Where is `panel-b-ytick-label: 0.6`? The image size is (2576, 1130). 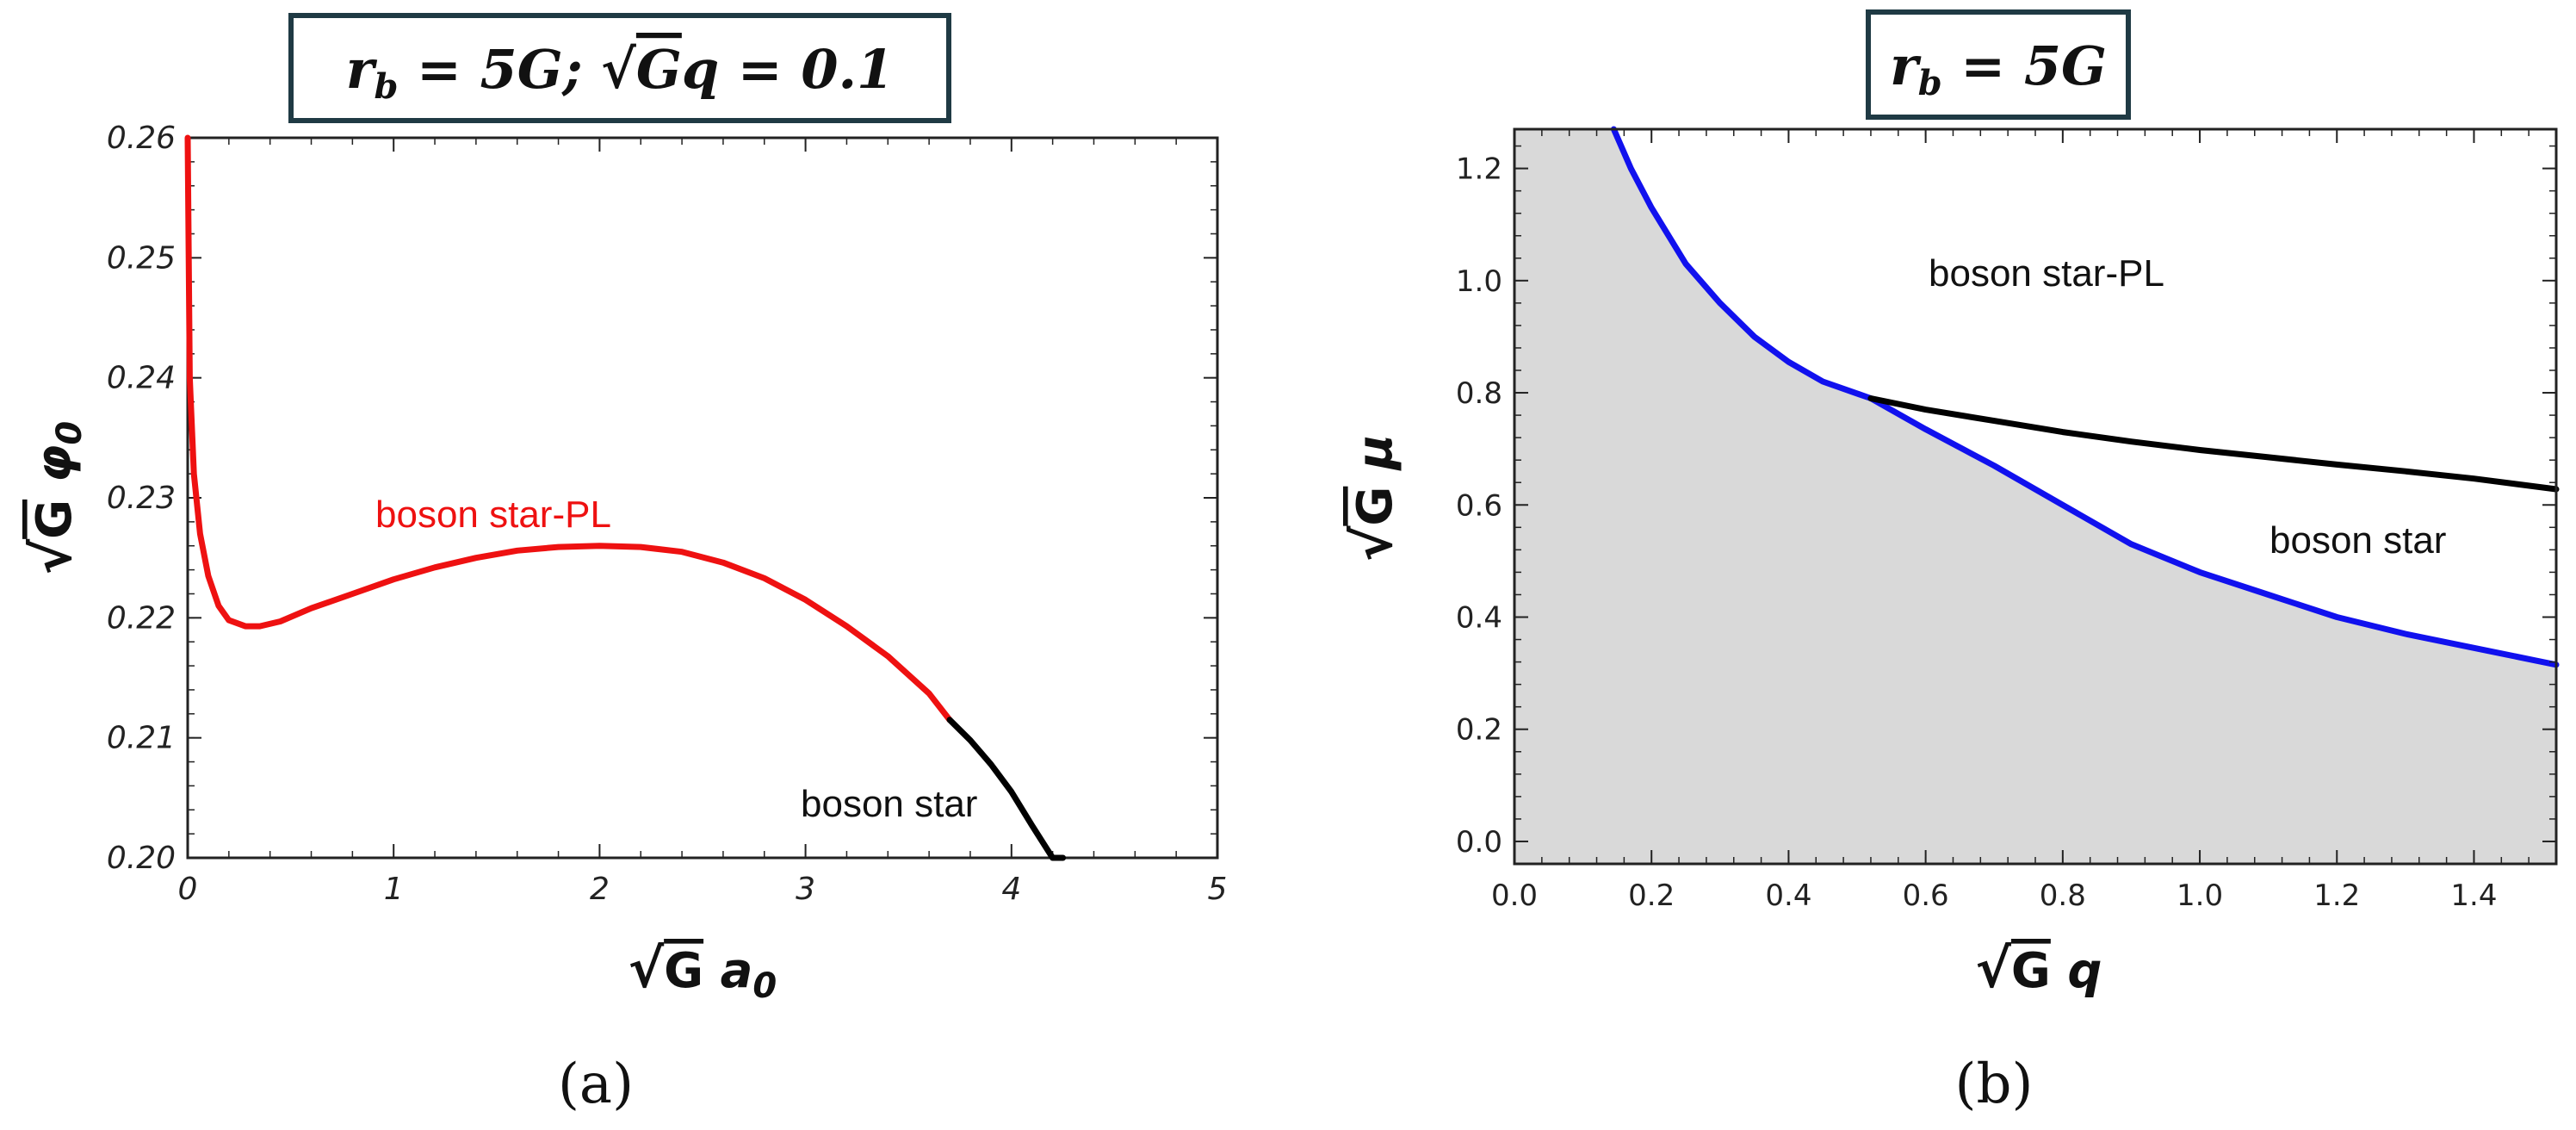
panel-b-ytick-label: 0.6 is located at coordinates (1479, 505).